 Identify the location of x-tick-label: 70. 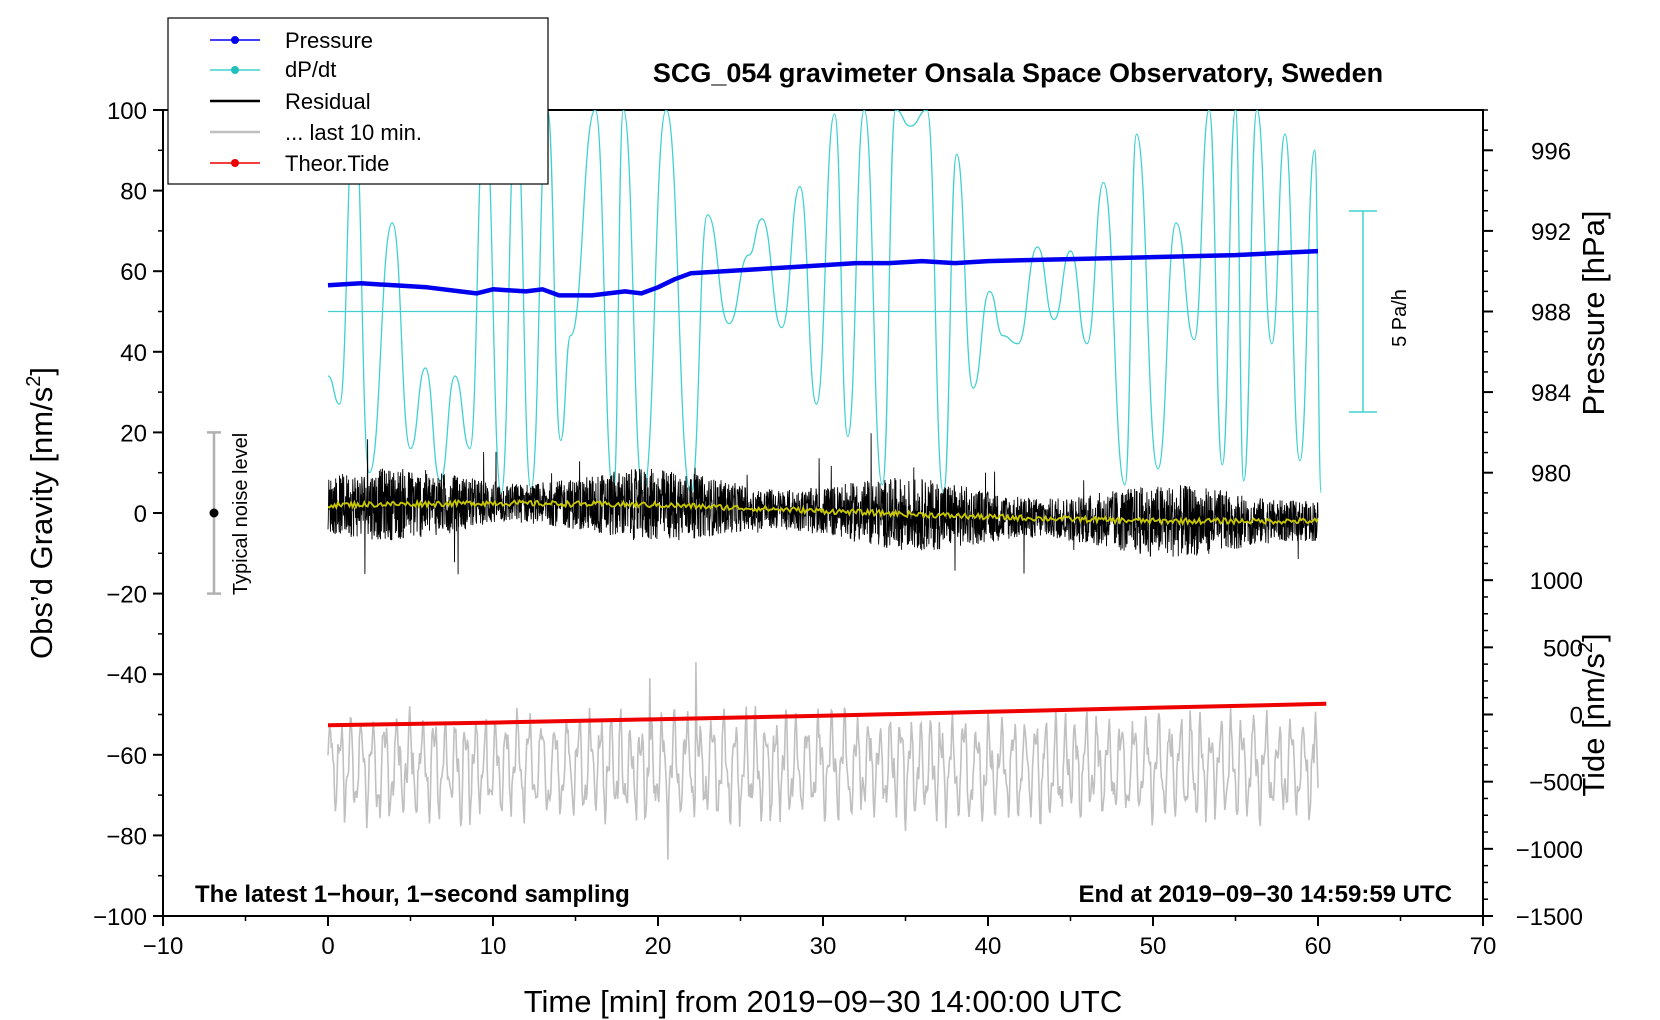
(1483, 946).